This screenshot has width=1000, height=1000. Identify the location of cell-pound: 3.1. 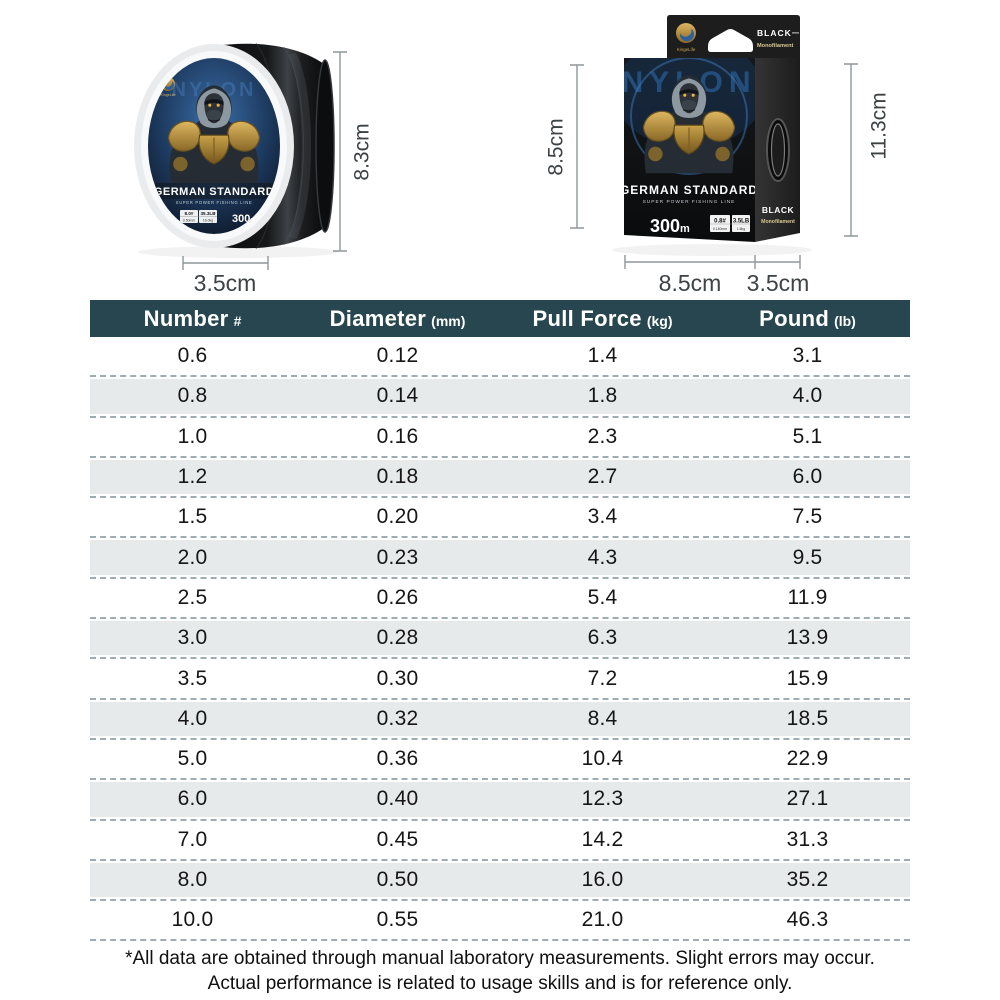
(807, 356).